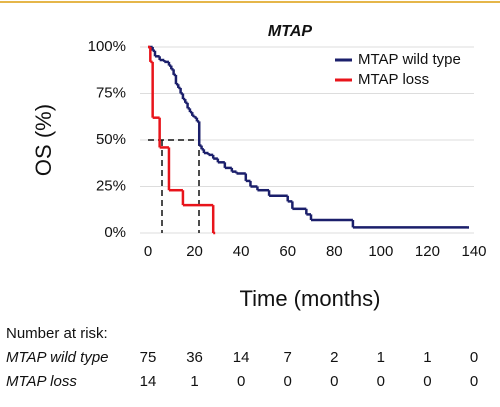 This screenshot has height=407, width=500. I want to click on legend-label: MTAP loss, so click(393, 79).